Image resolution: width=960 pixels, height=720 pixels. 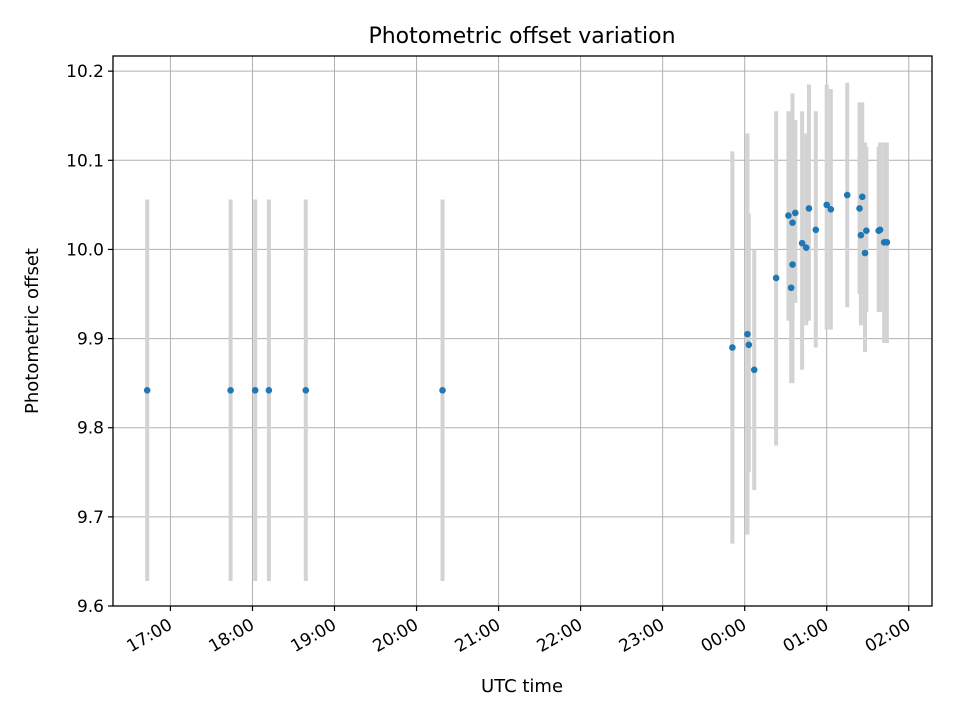 I want to click on x-tick-label: 18:00, so click(x=232, y=636).